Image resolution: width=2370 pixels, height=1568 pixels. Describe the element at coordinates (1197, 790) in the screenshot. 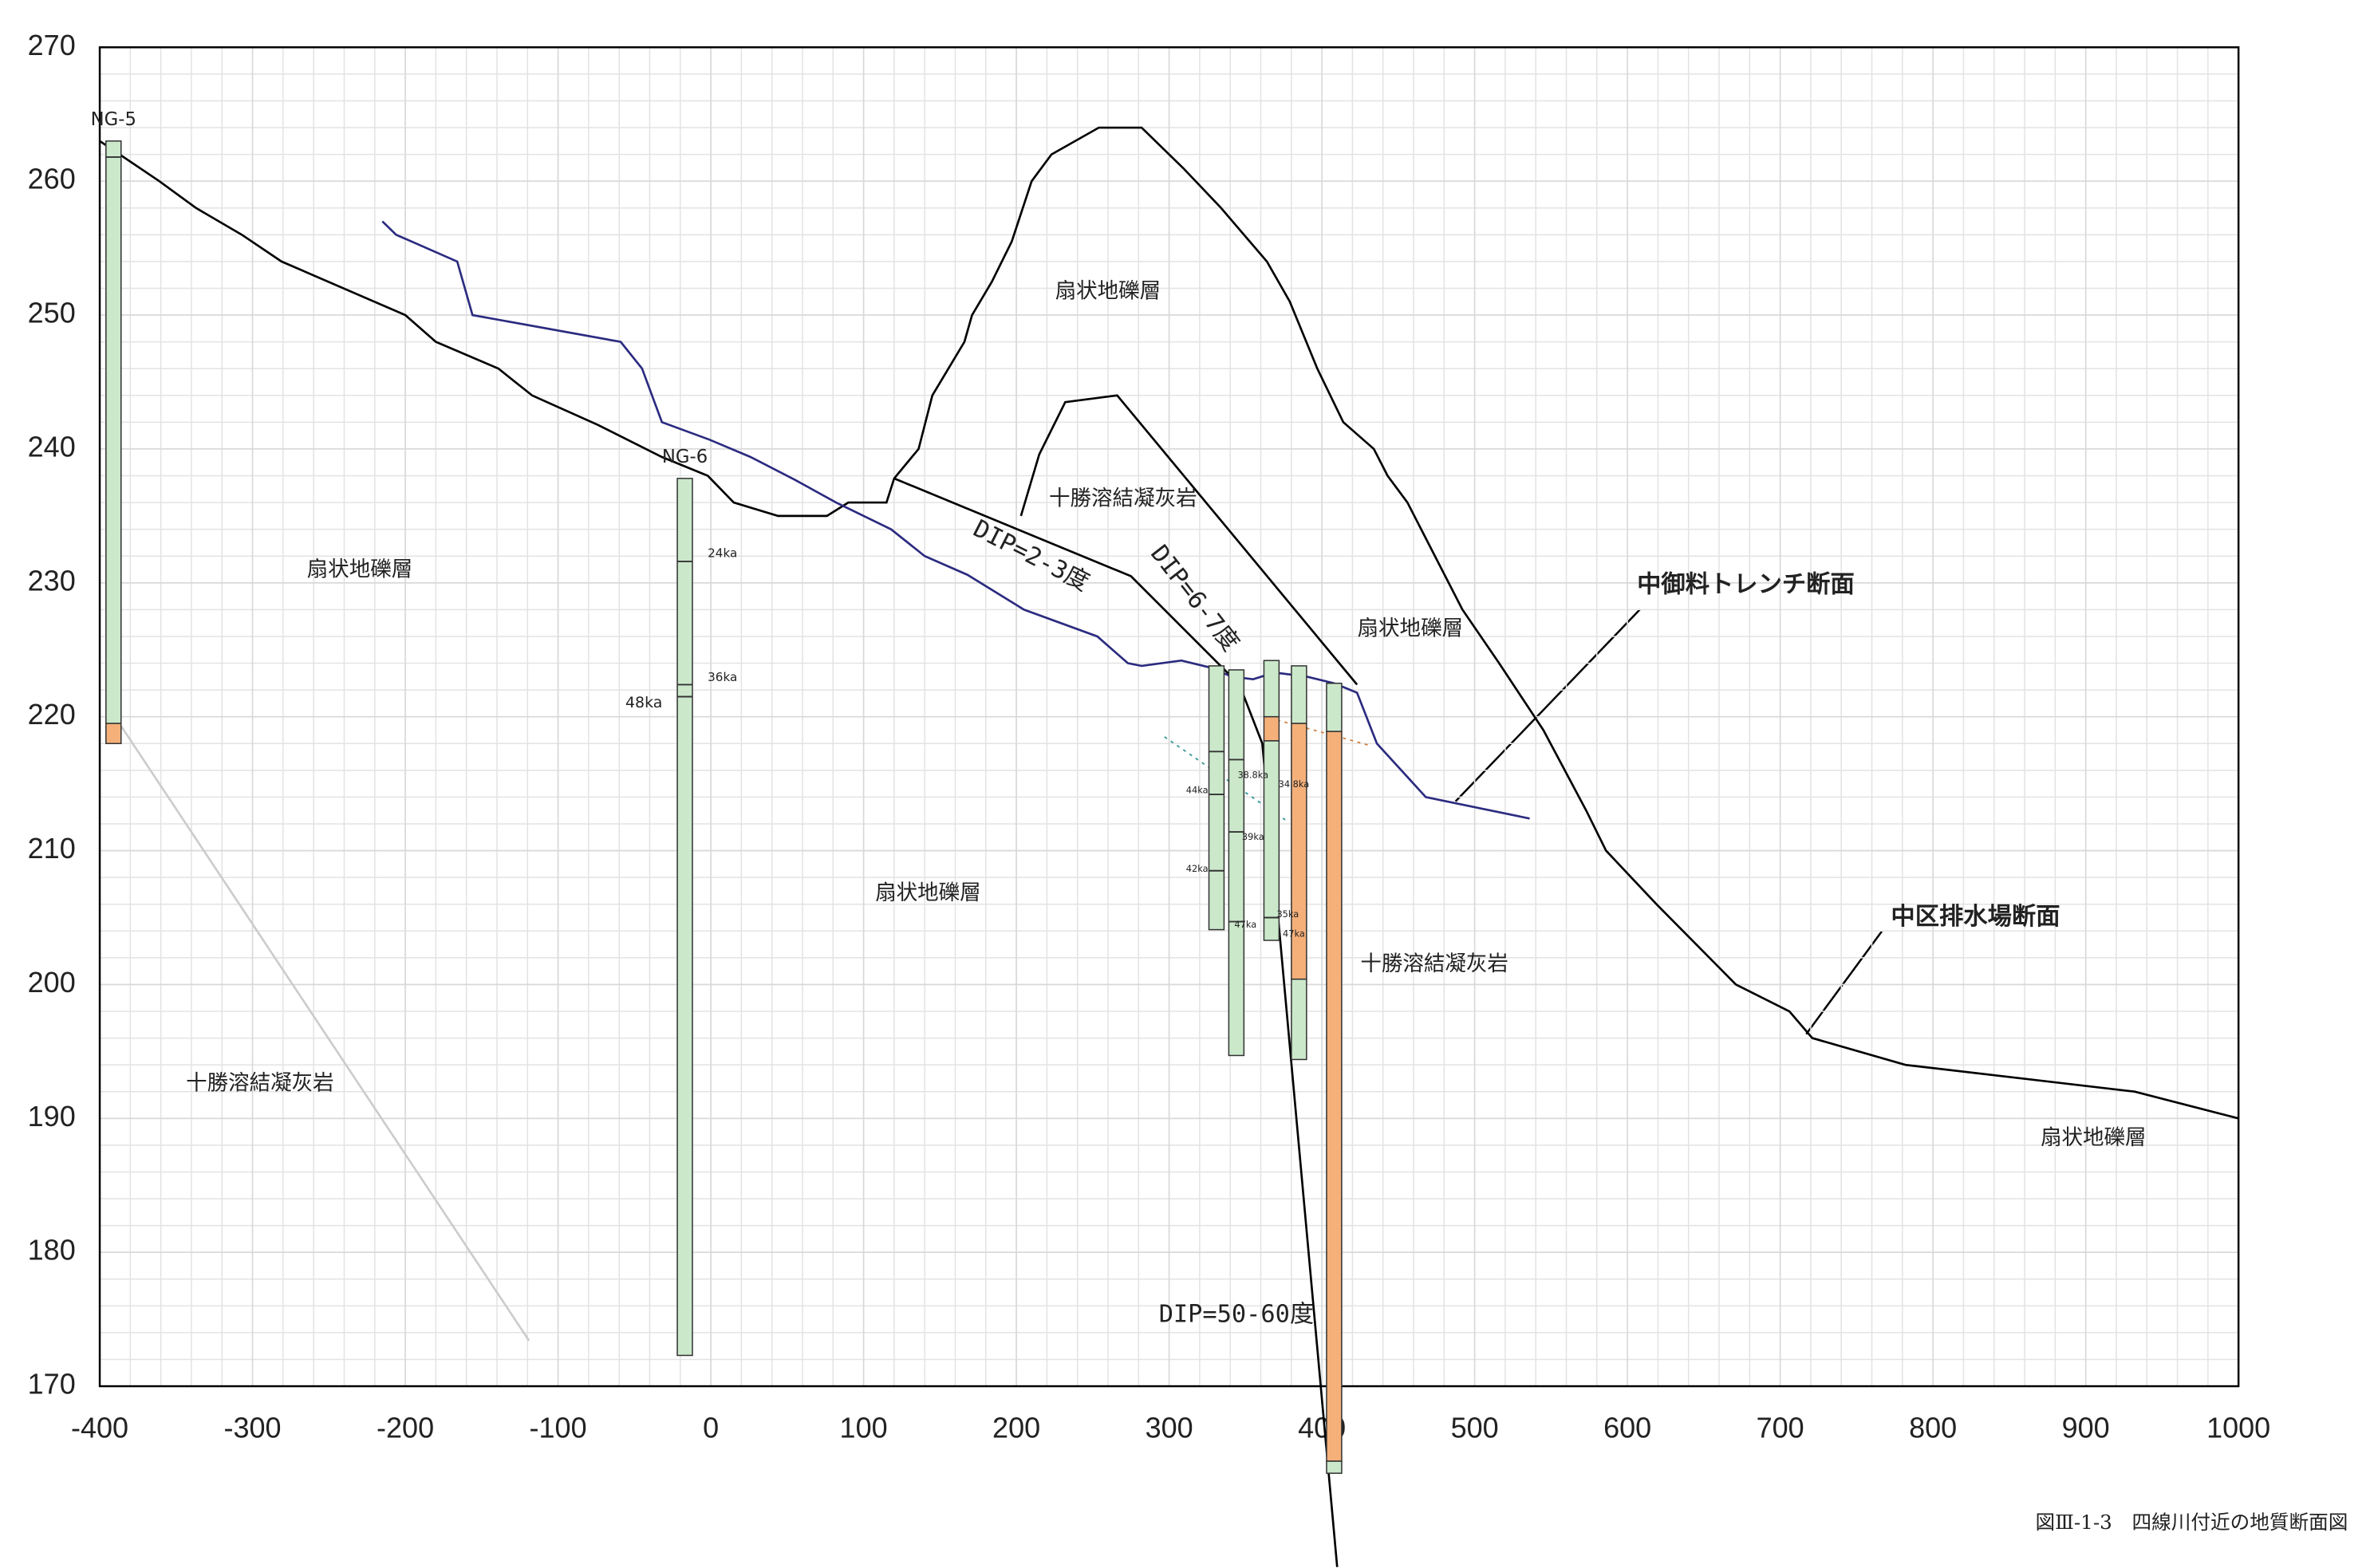

I see `annotation: 44ka` at that location.